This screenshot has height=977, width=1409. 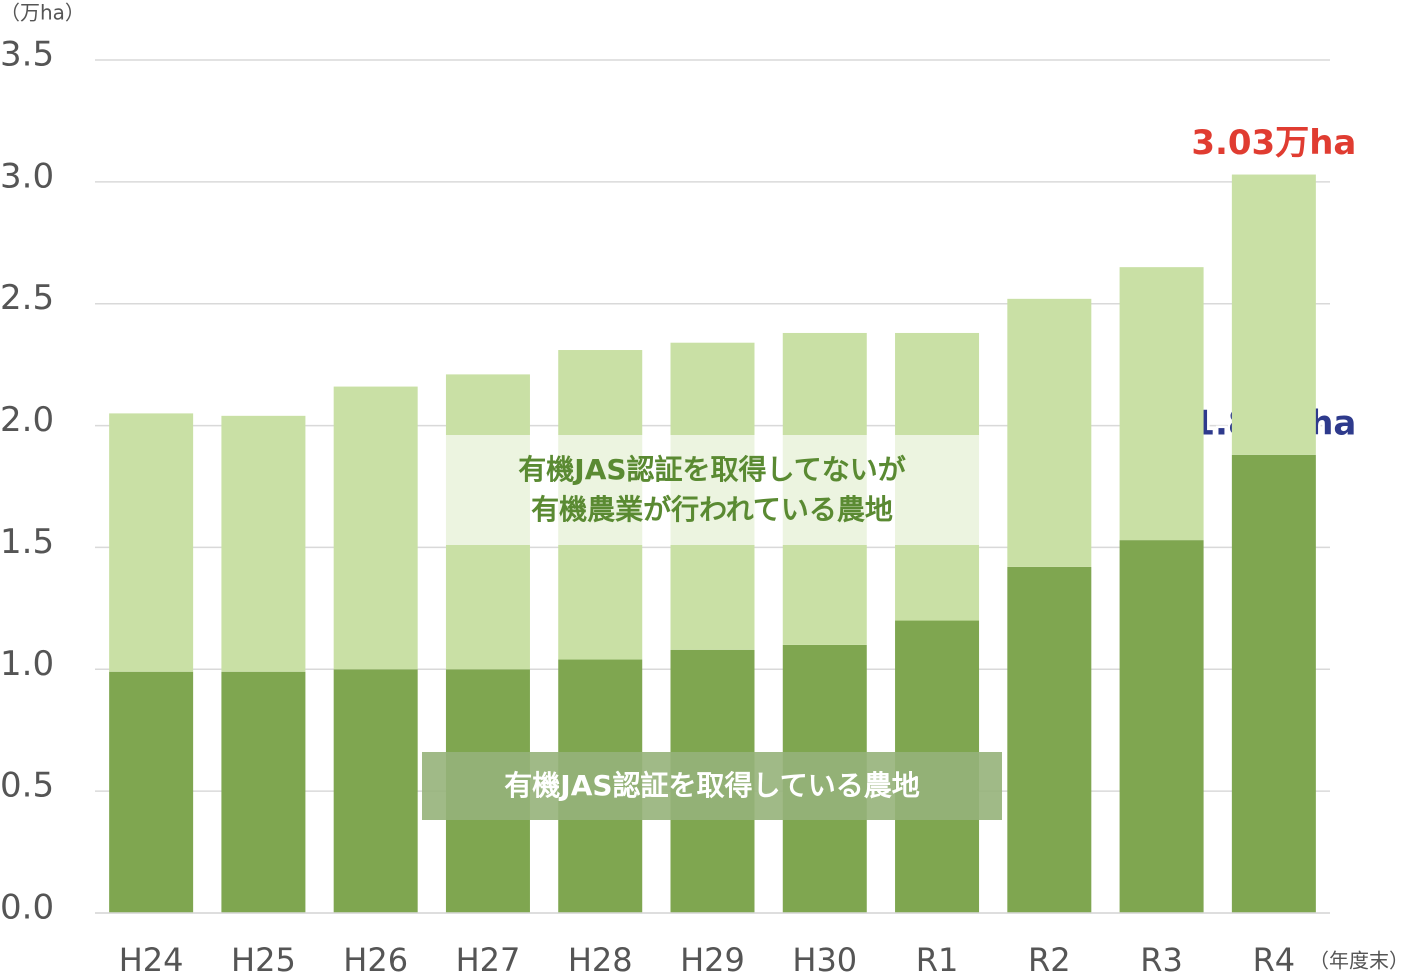 What do you see at coordinates (1049, 959) in the screenshot?
I see `x-tick-label: R2` at bounding box center [1049, 959].